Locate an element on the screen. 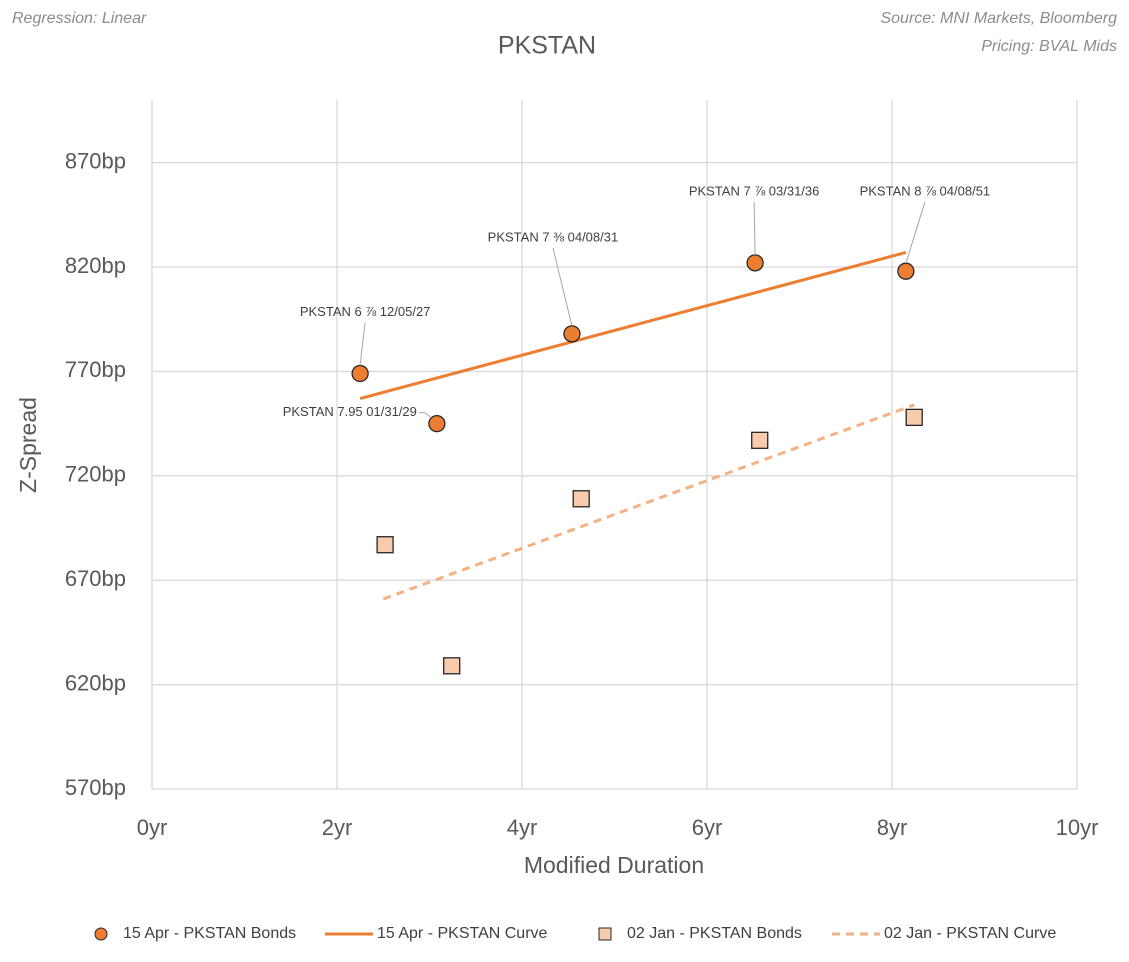 Image resolution: width=1129 pixels, height=962 pixels. y-tick-label: 770bp is located at coordinates (95, 369).